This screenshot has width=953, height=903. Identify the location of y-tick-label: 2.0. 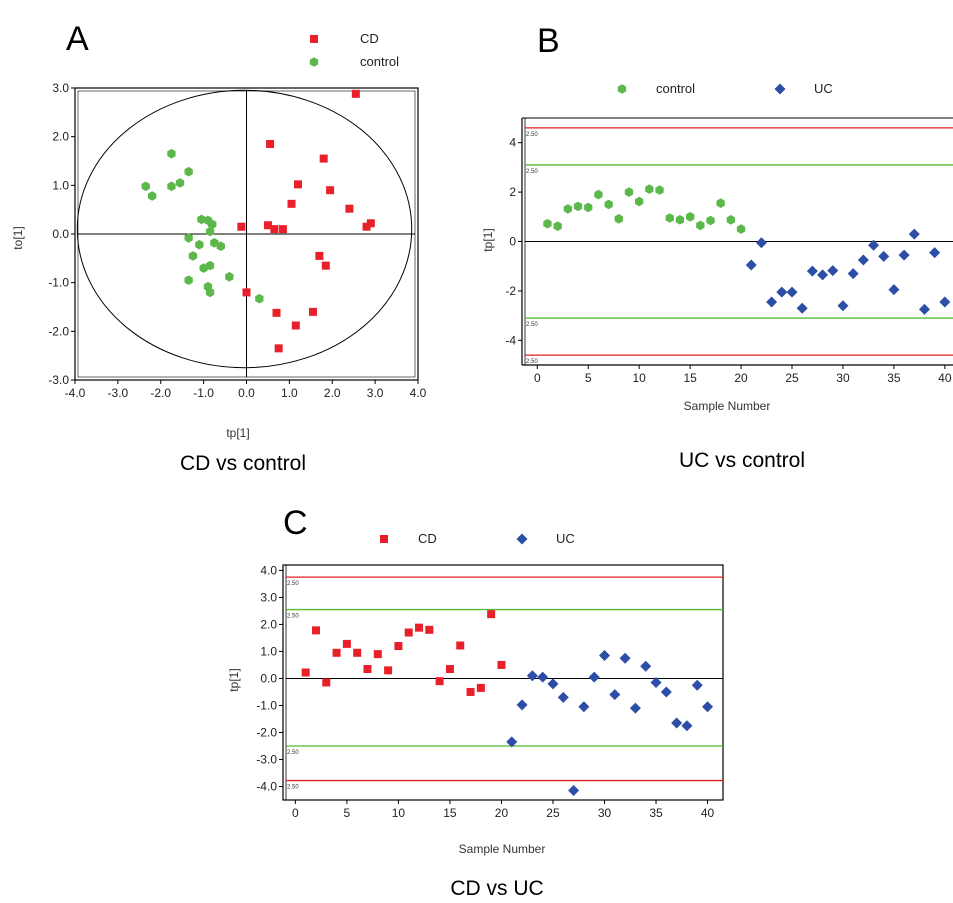
(268, 624).